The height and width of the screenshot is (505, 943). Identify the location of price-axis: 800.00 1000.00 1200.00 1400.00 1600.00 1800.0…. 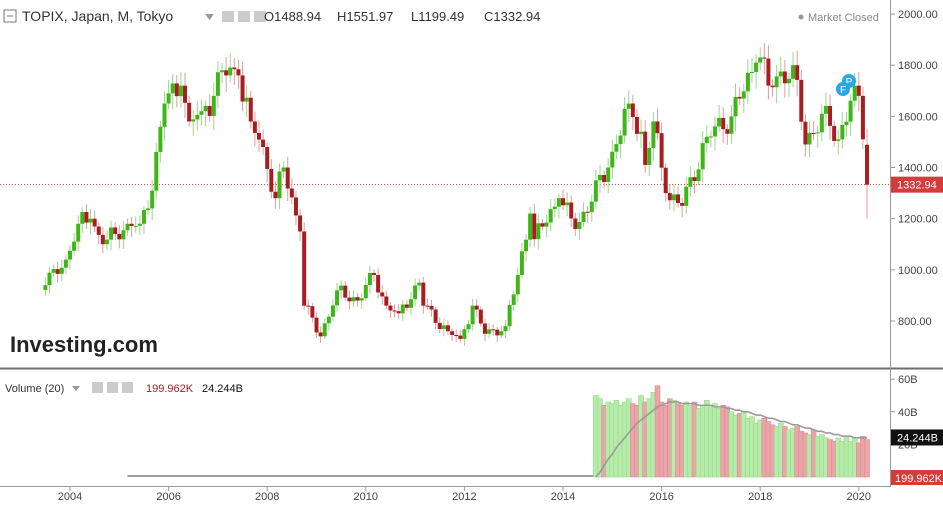
(914, 168).